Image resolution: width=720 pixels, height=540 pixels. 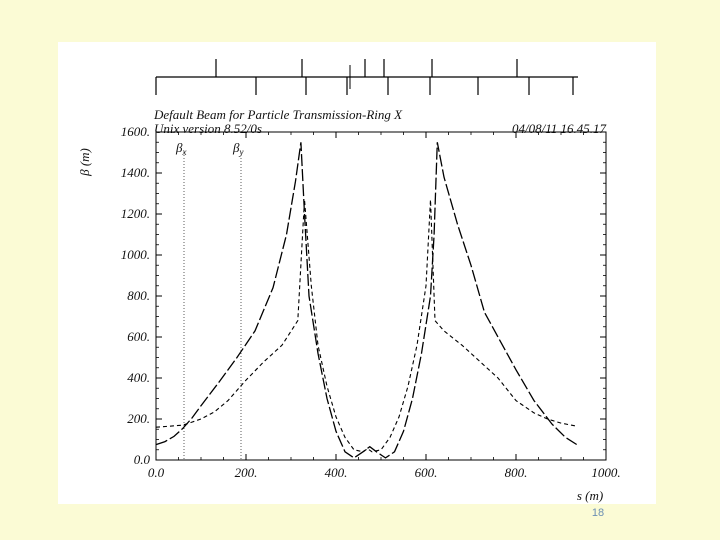 I want to click on x-tick-label: 1000., so click(x=605, y=472).